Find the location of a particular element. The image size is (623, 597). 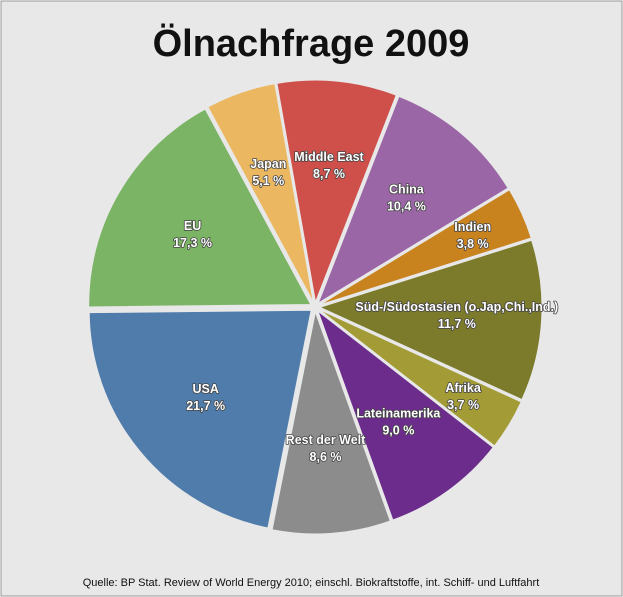

slice-value-label: 8,7 % is located at coordinates (329, 174).